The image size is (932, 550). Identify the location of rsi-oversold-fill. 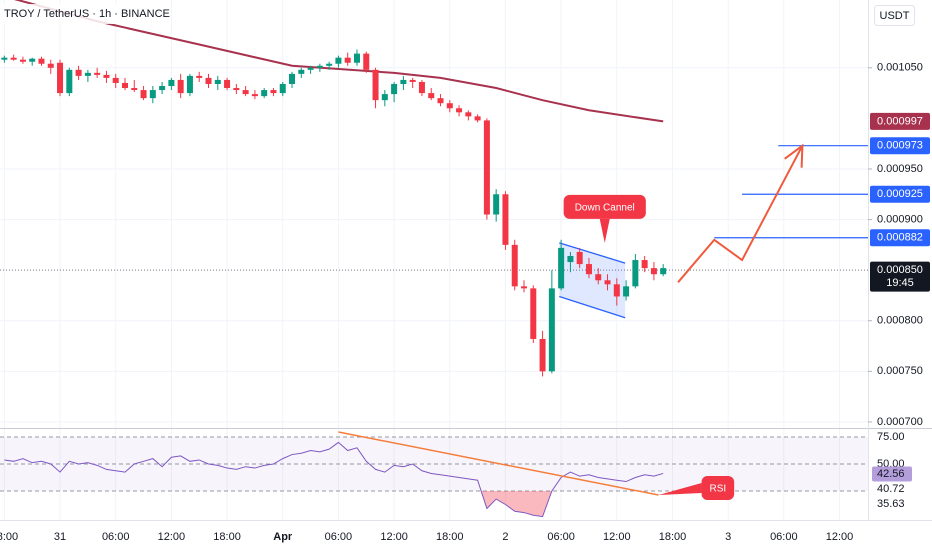
(334, 503).